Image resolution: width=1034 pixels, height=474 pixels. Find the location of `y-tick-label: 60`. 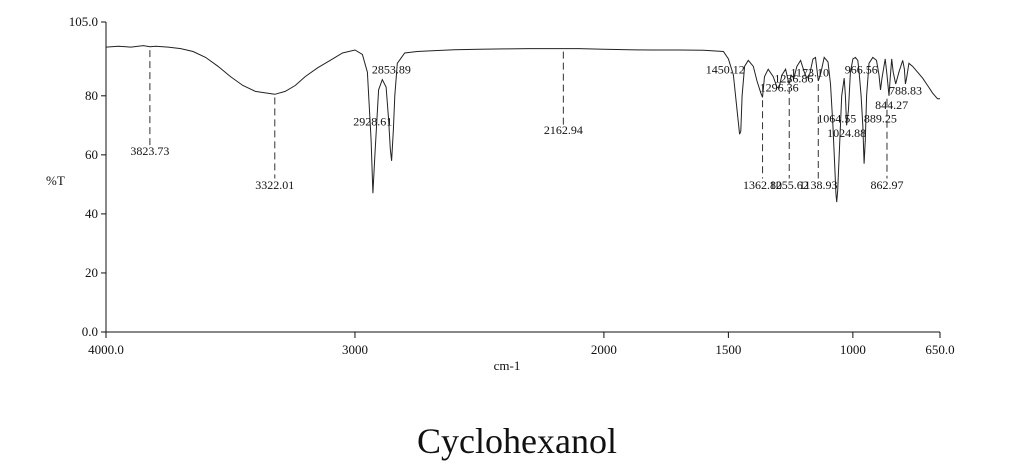

y-tick-label: 60 is located at coordinates (91, 154).